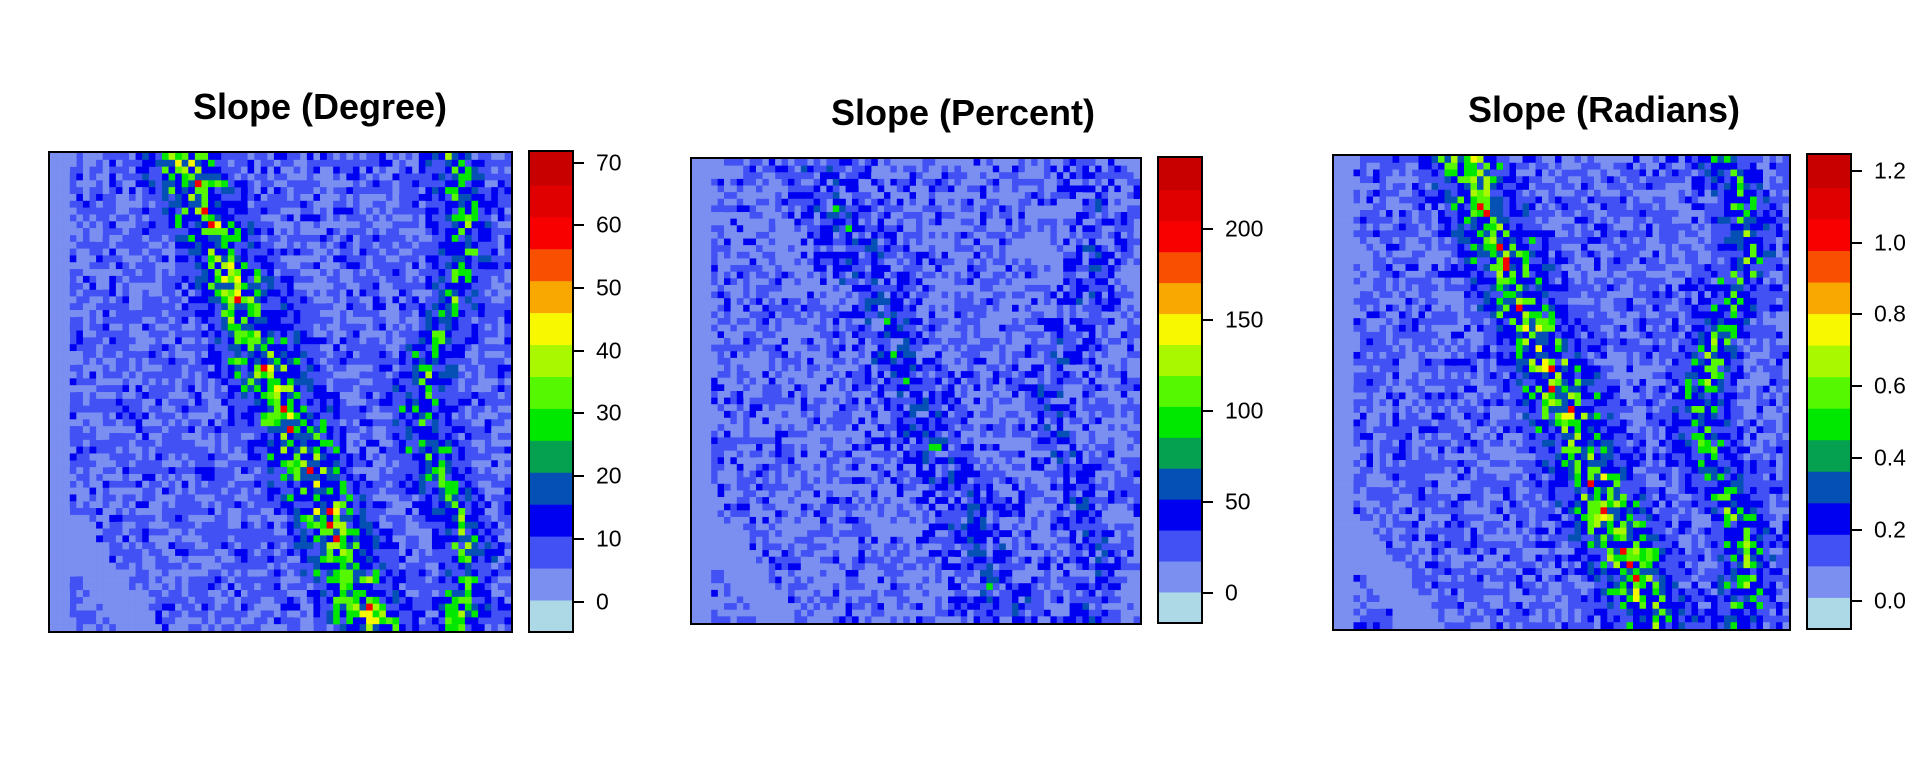 The width and height of the screenshot is (1920, 768). What do you see at coordinates (1890, 529) in the screenshot?
I see `legend-tick-label: 0.2` at bounding box center [1890, 529].